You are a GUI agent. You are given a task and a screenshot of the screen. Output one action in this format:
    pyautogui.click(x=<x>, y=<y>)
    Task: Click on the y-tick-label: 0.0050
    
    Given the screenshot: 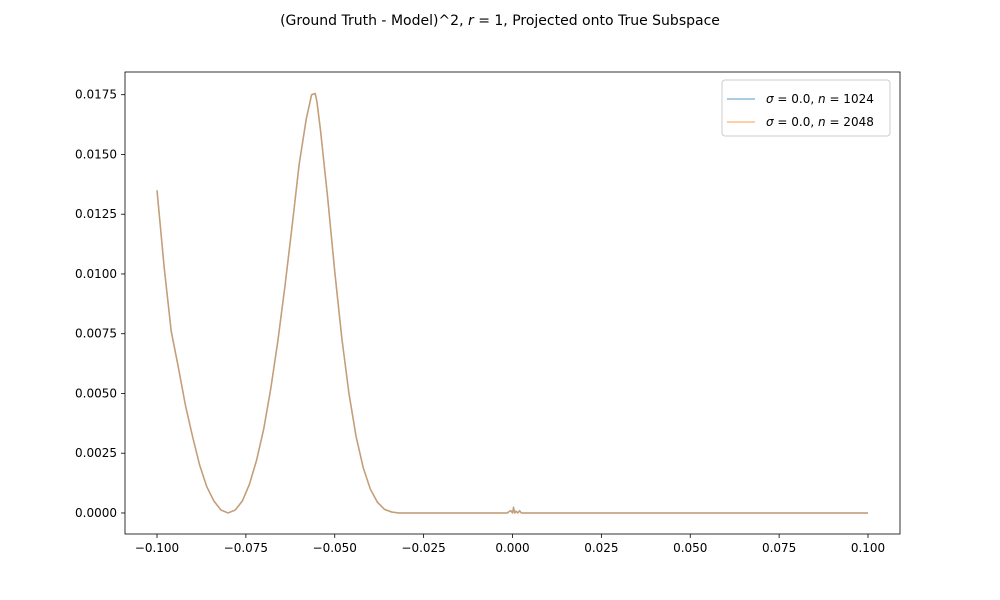 What is the action you would take?
    pyautogui.click(x=96, y=393)
    